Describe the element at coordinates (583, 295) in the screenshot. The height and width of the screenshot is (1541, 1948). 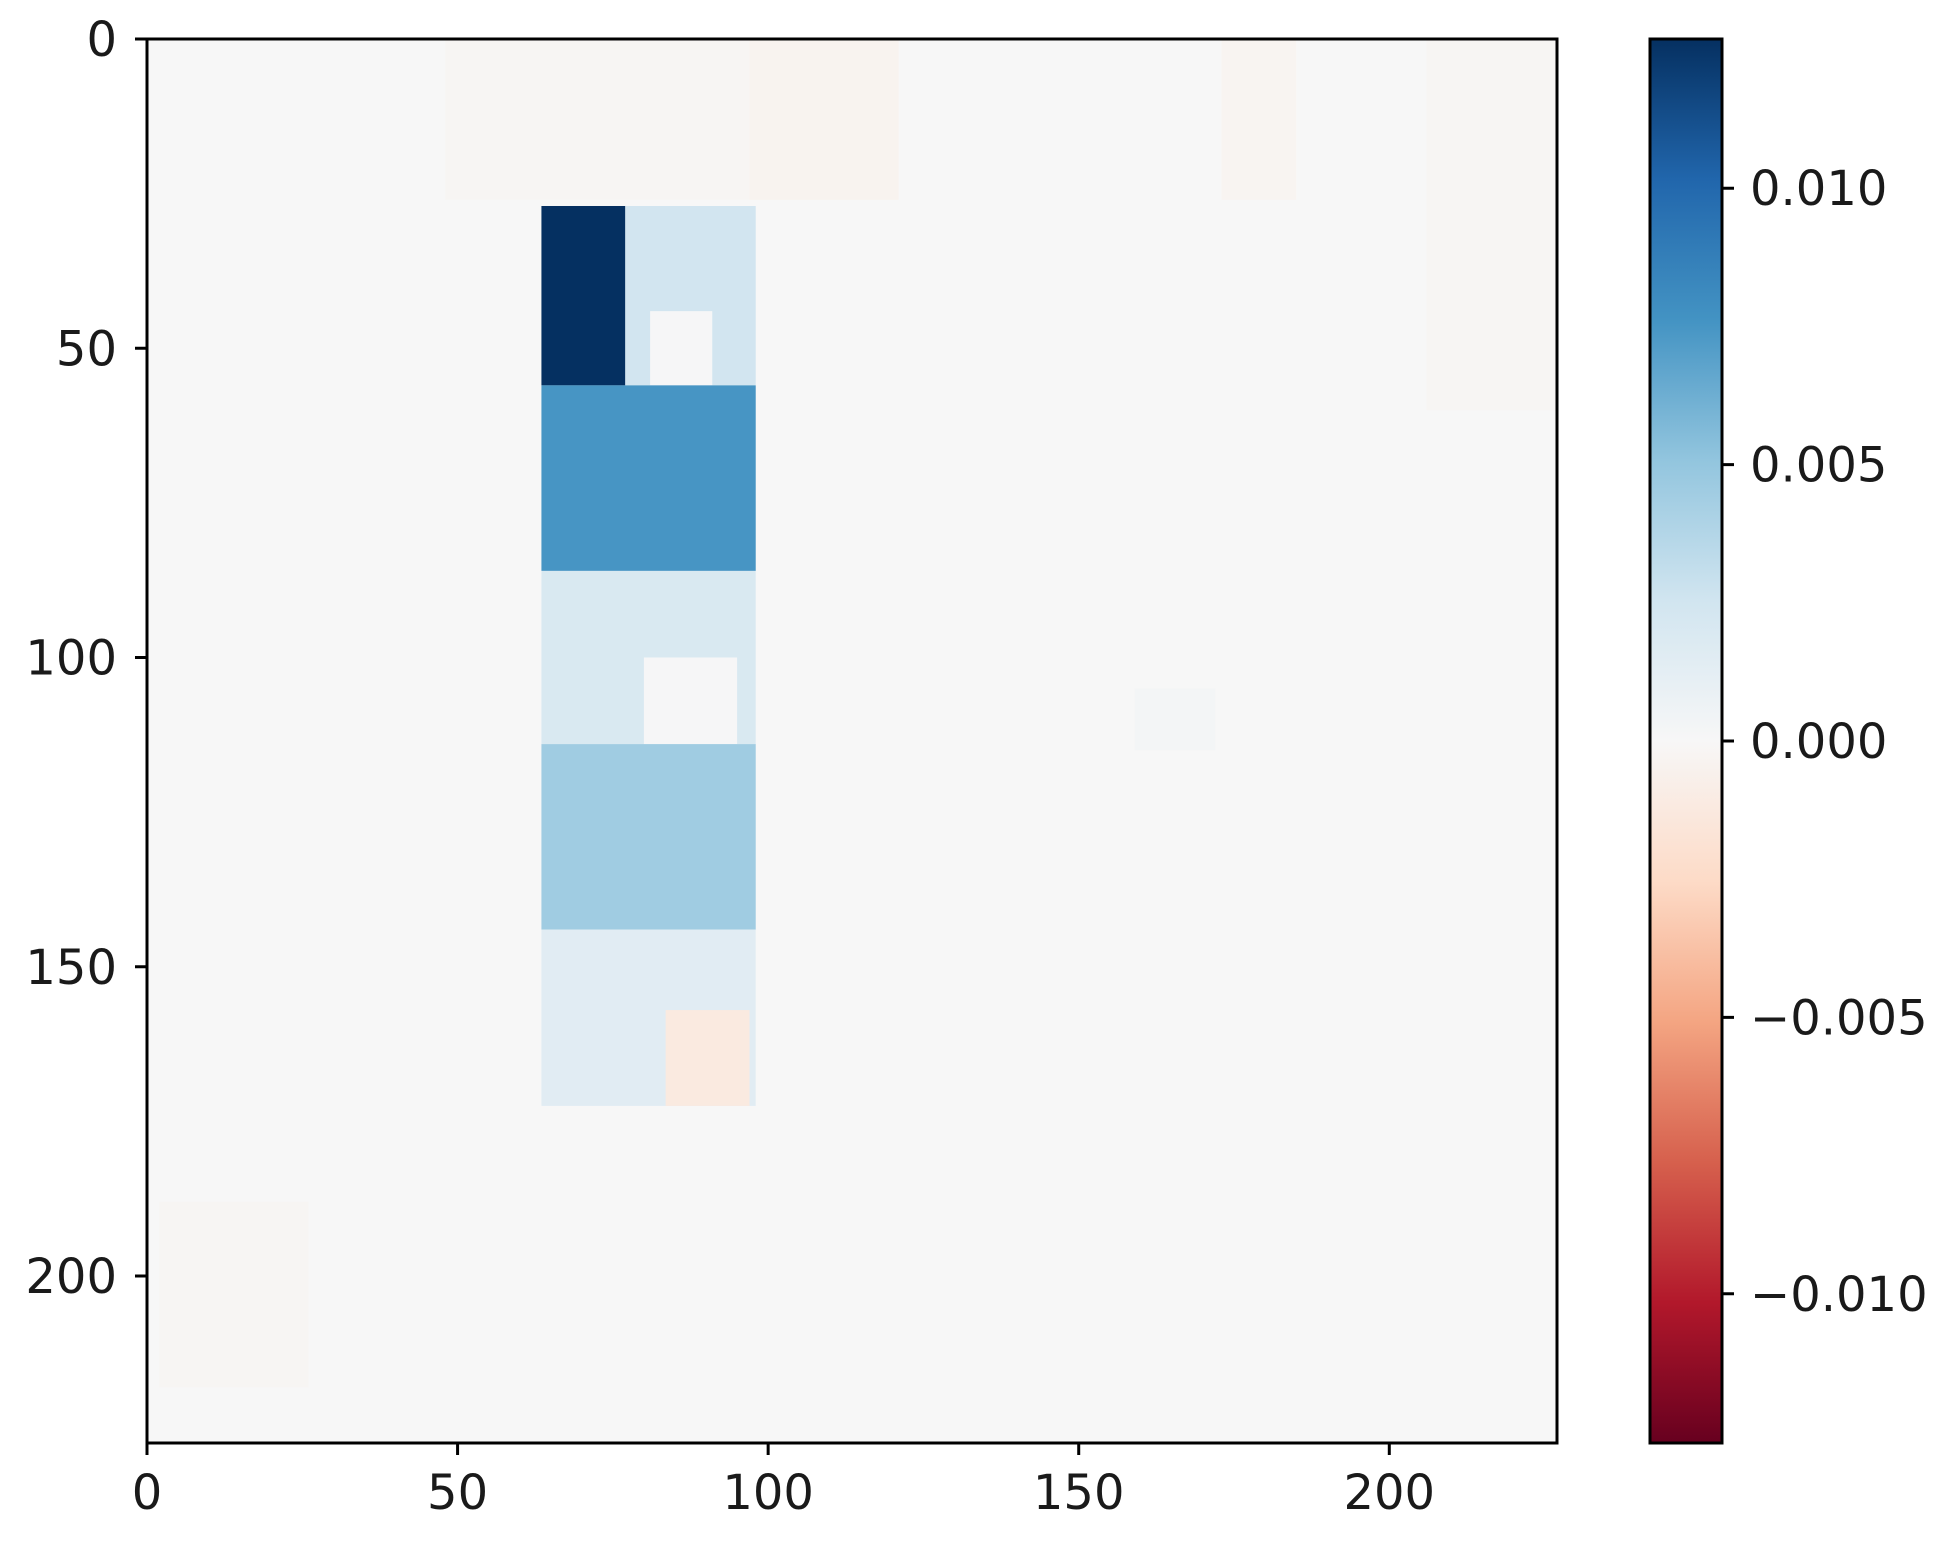
I see `heatmap-region-band-1-darkest` at that location.